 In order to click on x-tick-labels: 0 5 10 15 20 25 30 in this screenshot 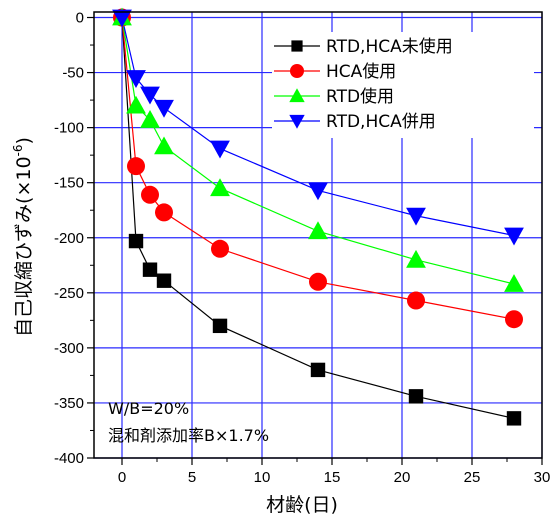, I will do `click(334, 477)`.